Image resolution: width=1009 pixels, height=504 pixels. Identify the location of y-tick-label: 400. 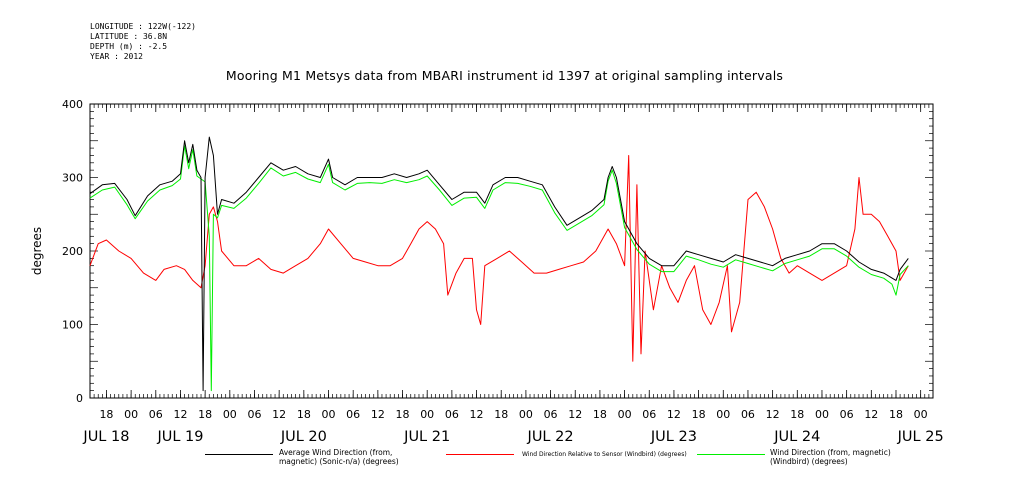
(72, 104).